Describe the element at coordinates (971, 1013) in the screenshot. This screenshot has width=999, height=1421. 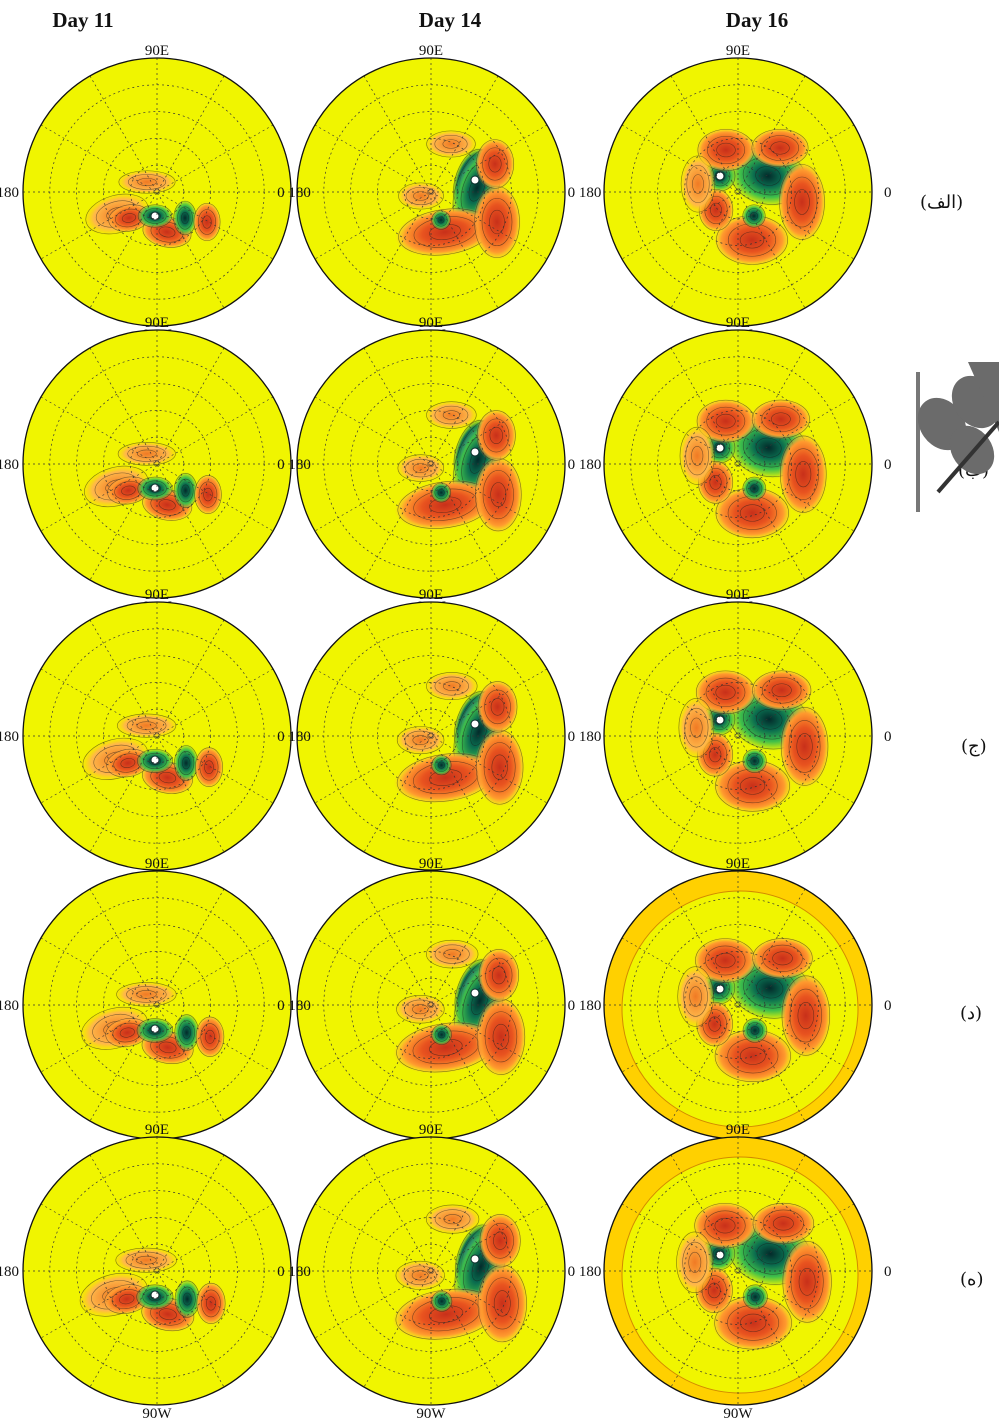
I see `row-label-dal: (د)` at that location.